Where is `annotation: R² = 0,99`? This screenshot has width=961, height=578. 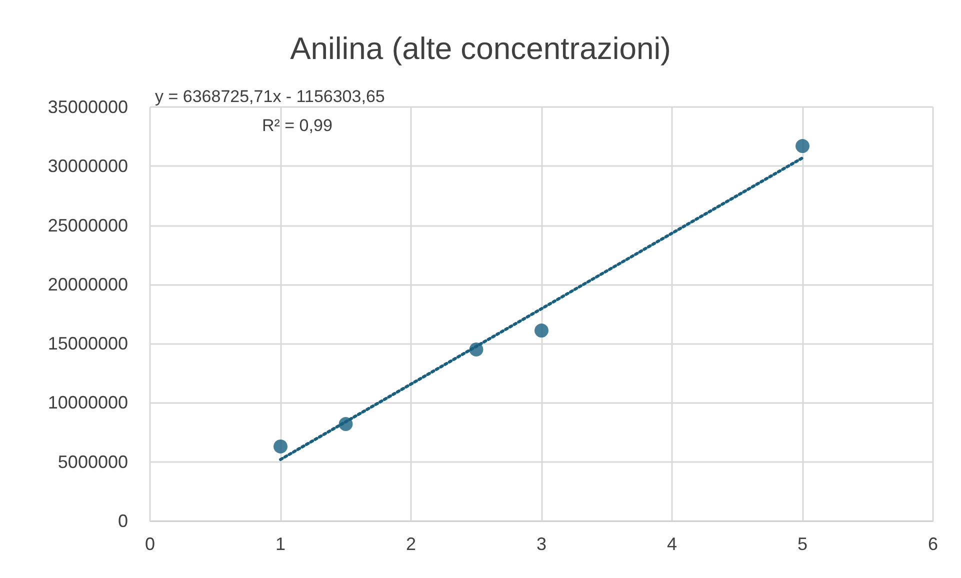 annotation: R² = 0,99 is located at coordinates (297, 125).